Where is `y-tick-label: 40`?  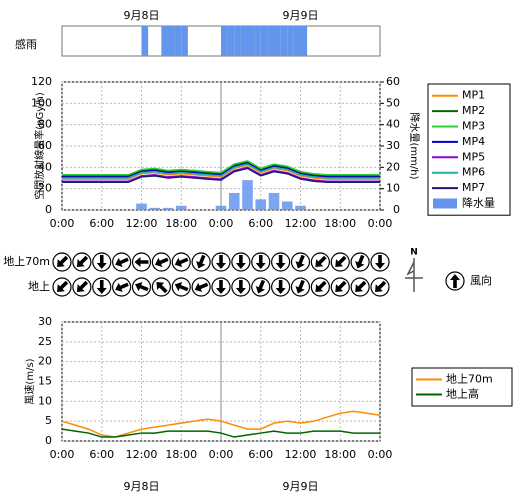
y-tick-label: 40 is located at coordinates (45, 166).